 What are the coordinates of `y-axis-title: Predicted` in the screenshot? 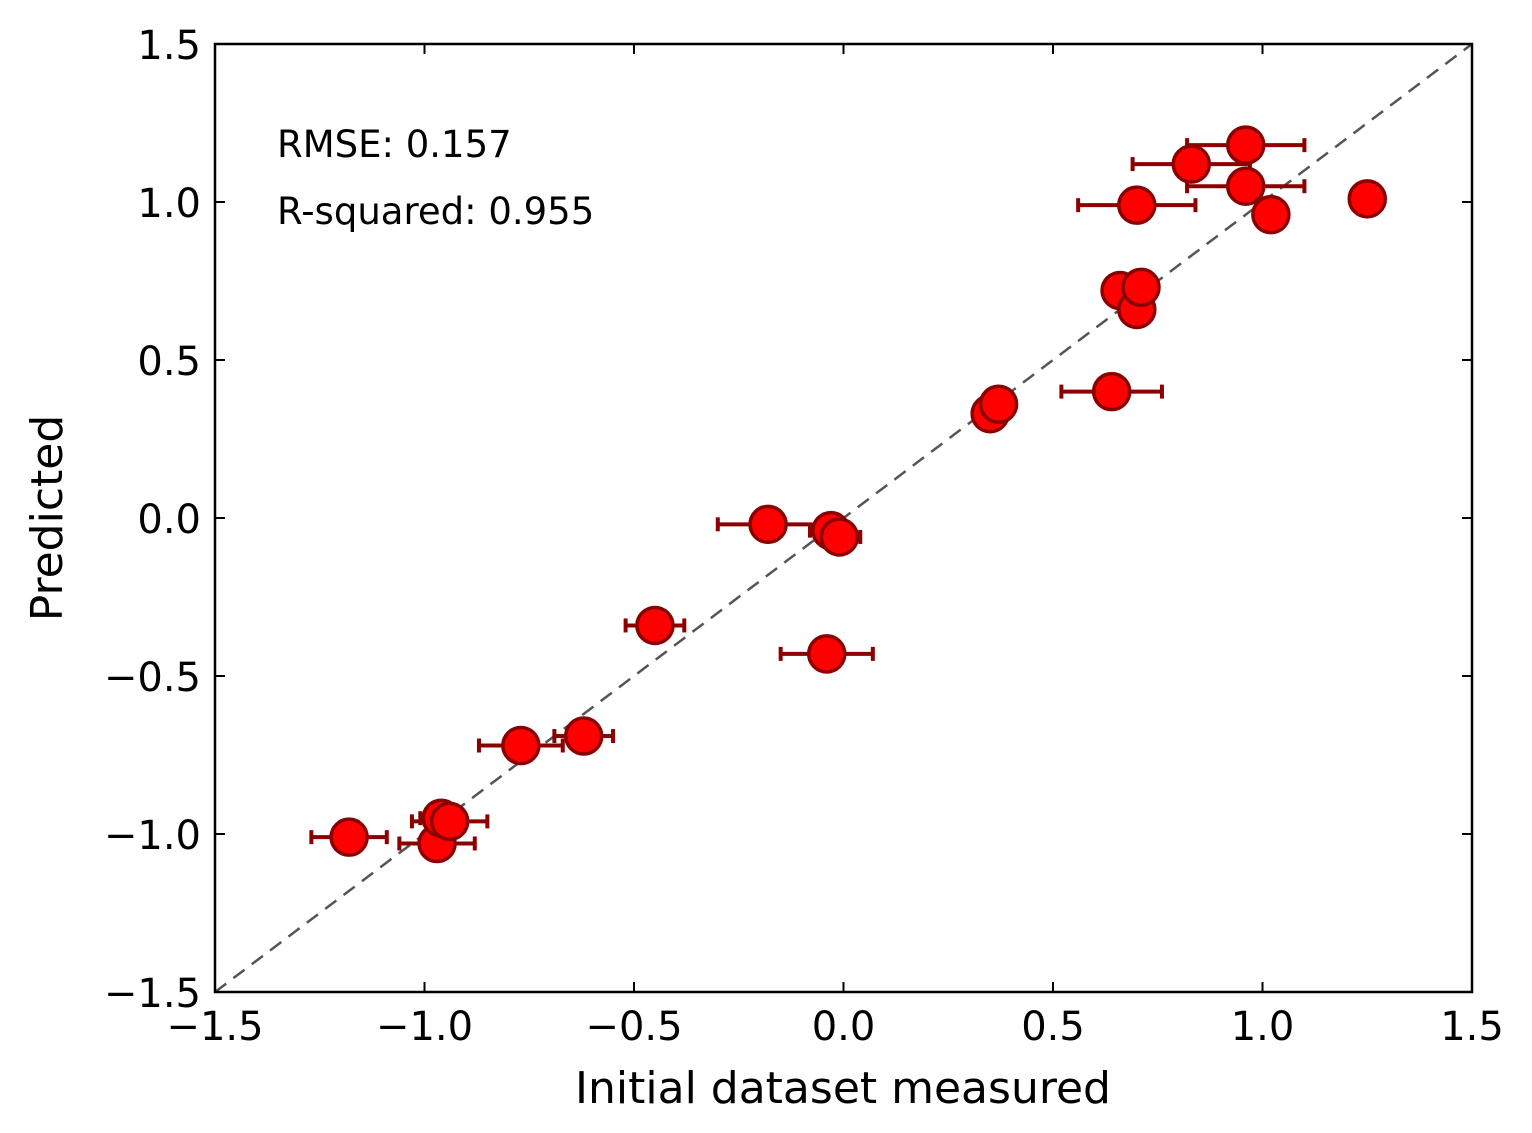 It's located at (47, 518).